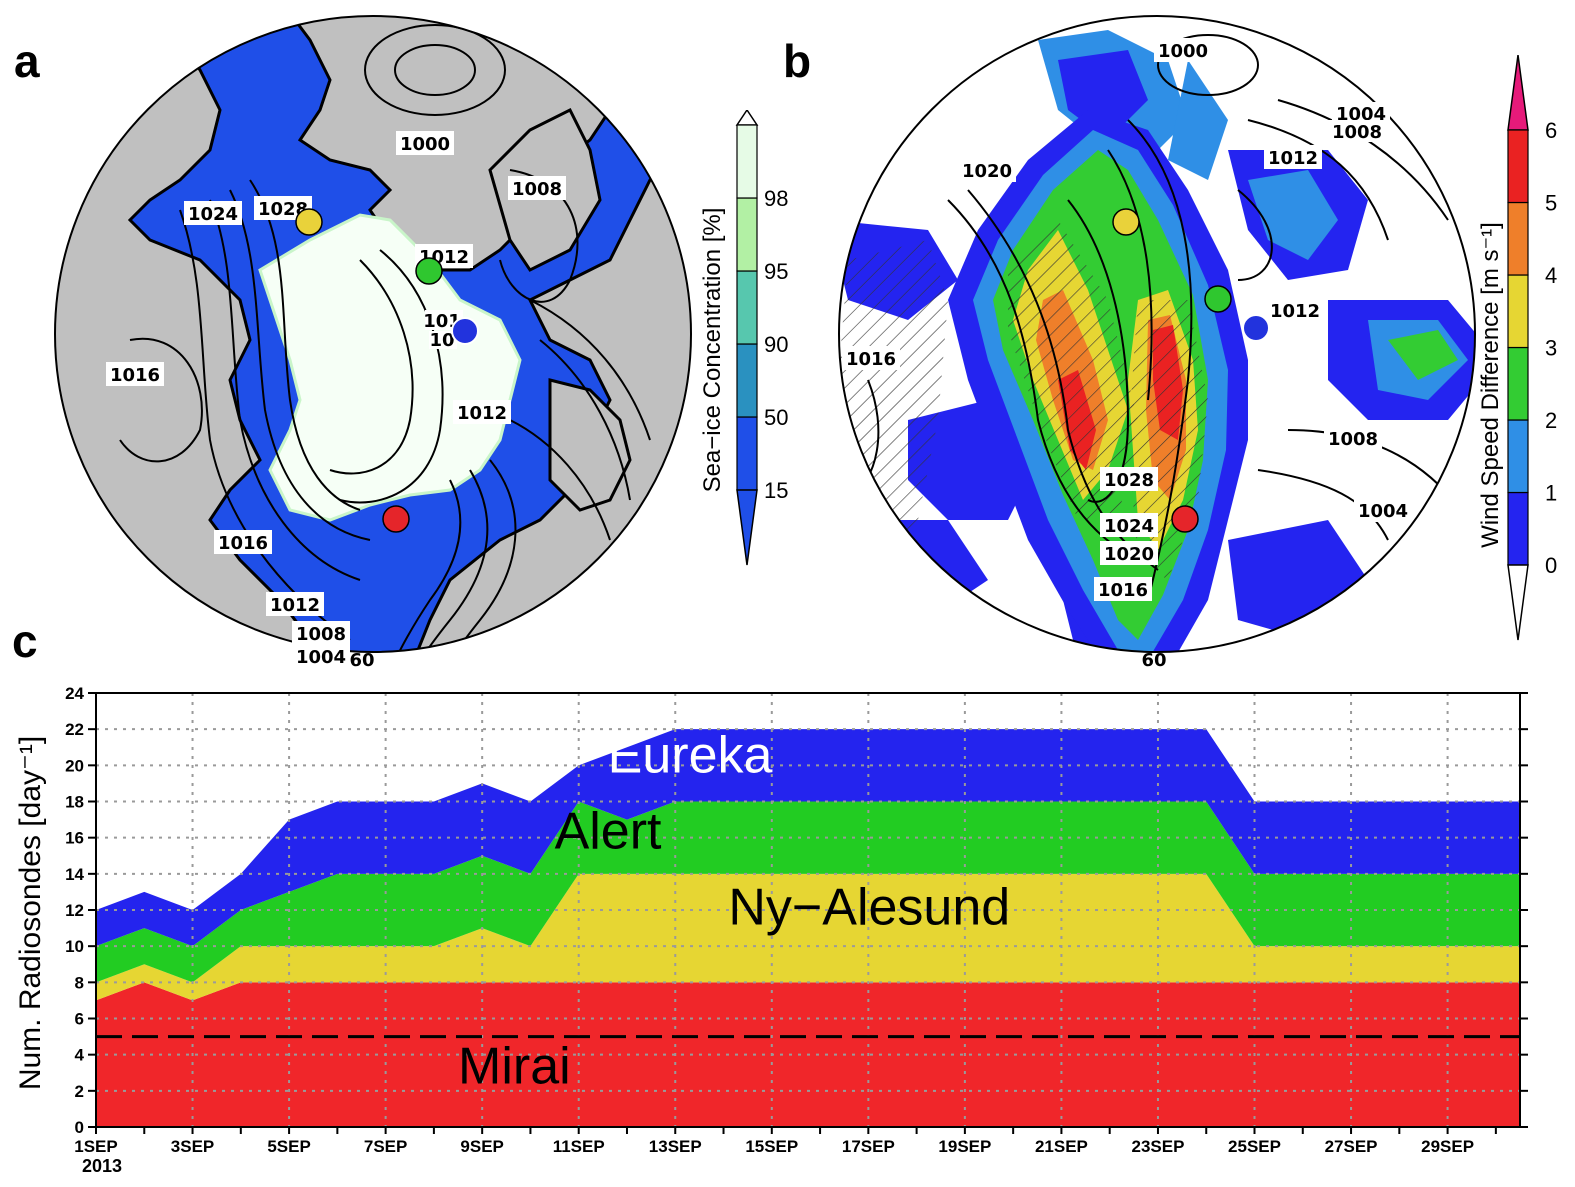  Describe the element at coordinates (74, 765) in the screenshot. I see `y-tick-label: 20` at that location.